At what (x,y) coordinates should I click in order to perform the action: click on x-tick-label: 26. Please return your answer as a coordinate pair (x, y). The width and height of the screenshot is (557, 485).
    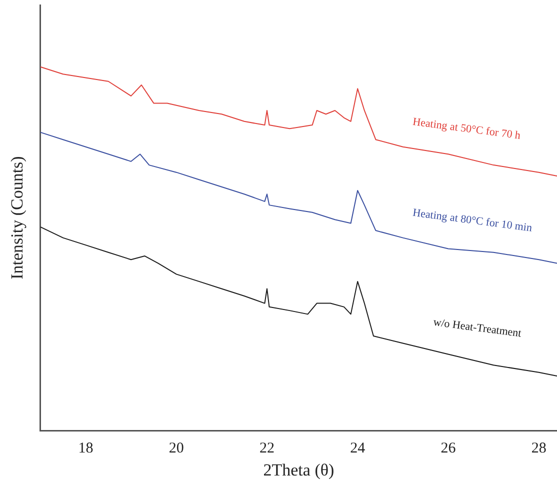
    Looking at the image, I should click on (448, 448).